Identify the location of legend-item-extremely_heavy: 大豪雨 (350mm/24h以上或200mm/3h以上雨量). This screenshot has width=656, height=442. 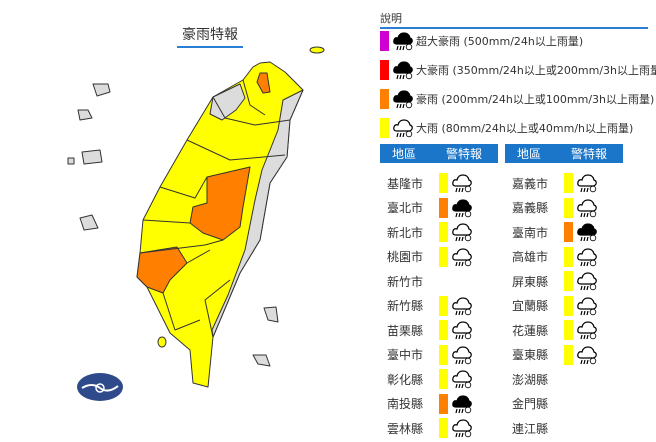
(518, 70).